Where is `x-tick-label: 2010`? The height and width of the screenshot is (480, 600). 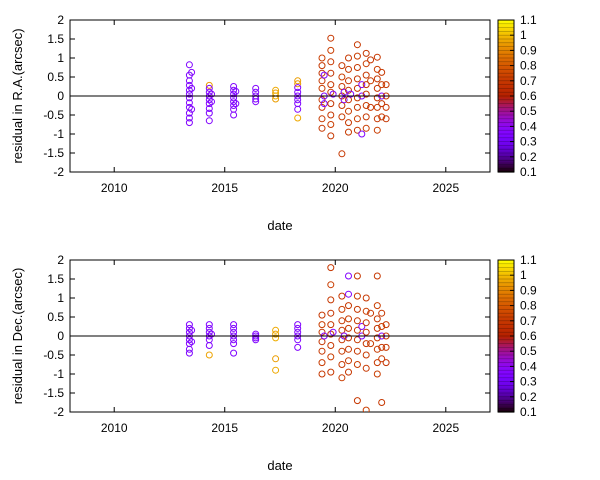
x-tick-label: 2010 is located at coordinates (114, 188).